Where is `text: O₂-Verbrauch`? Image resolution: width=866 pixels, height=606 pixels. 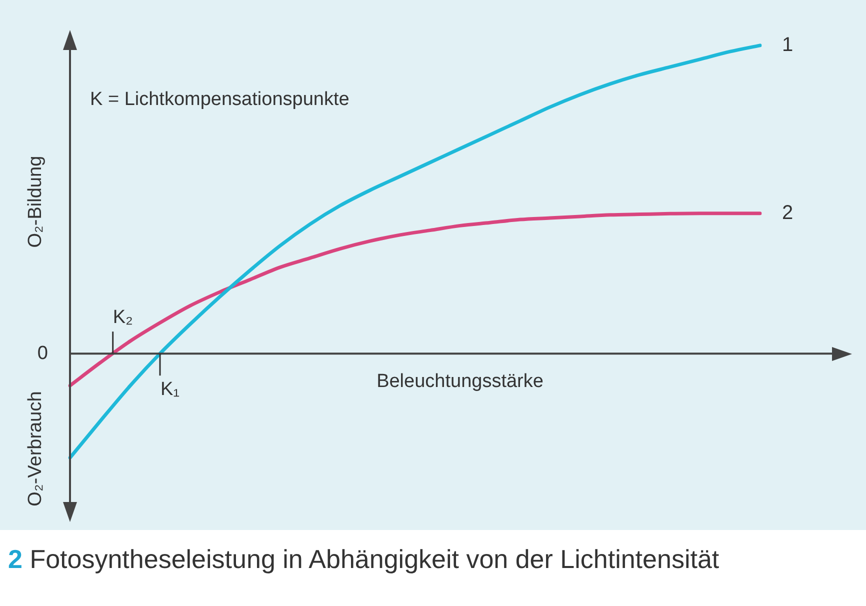 text: O₂-Verbrauch is located at coordinates (35, 448).